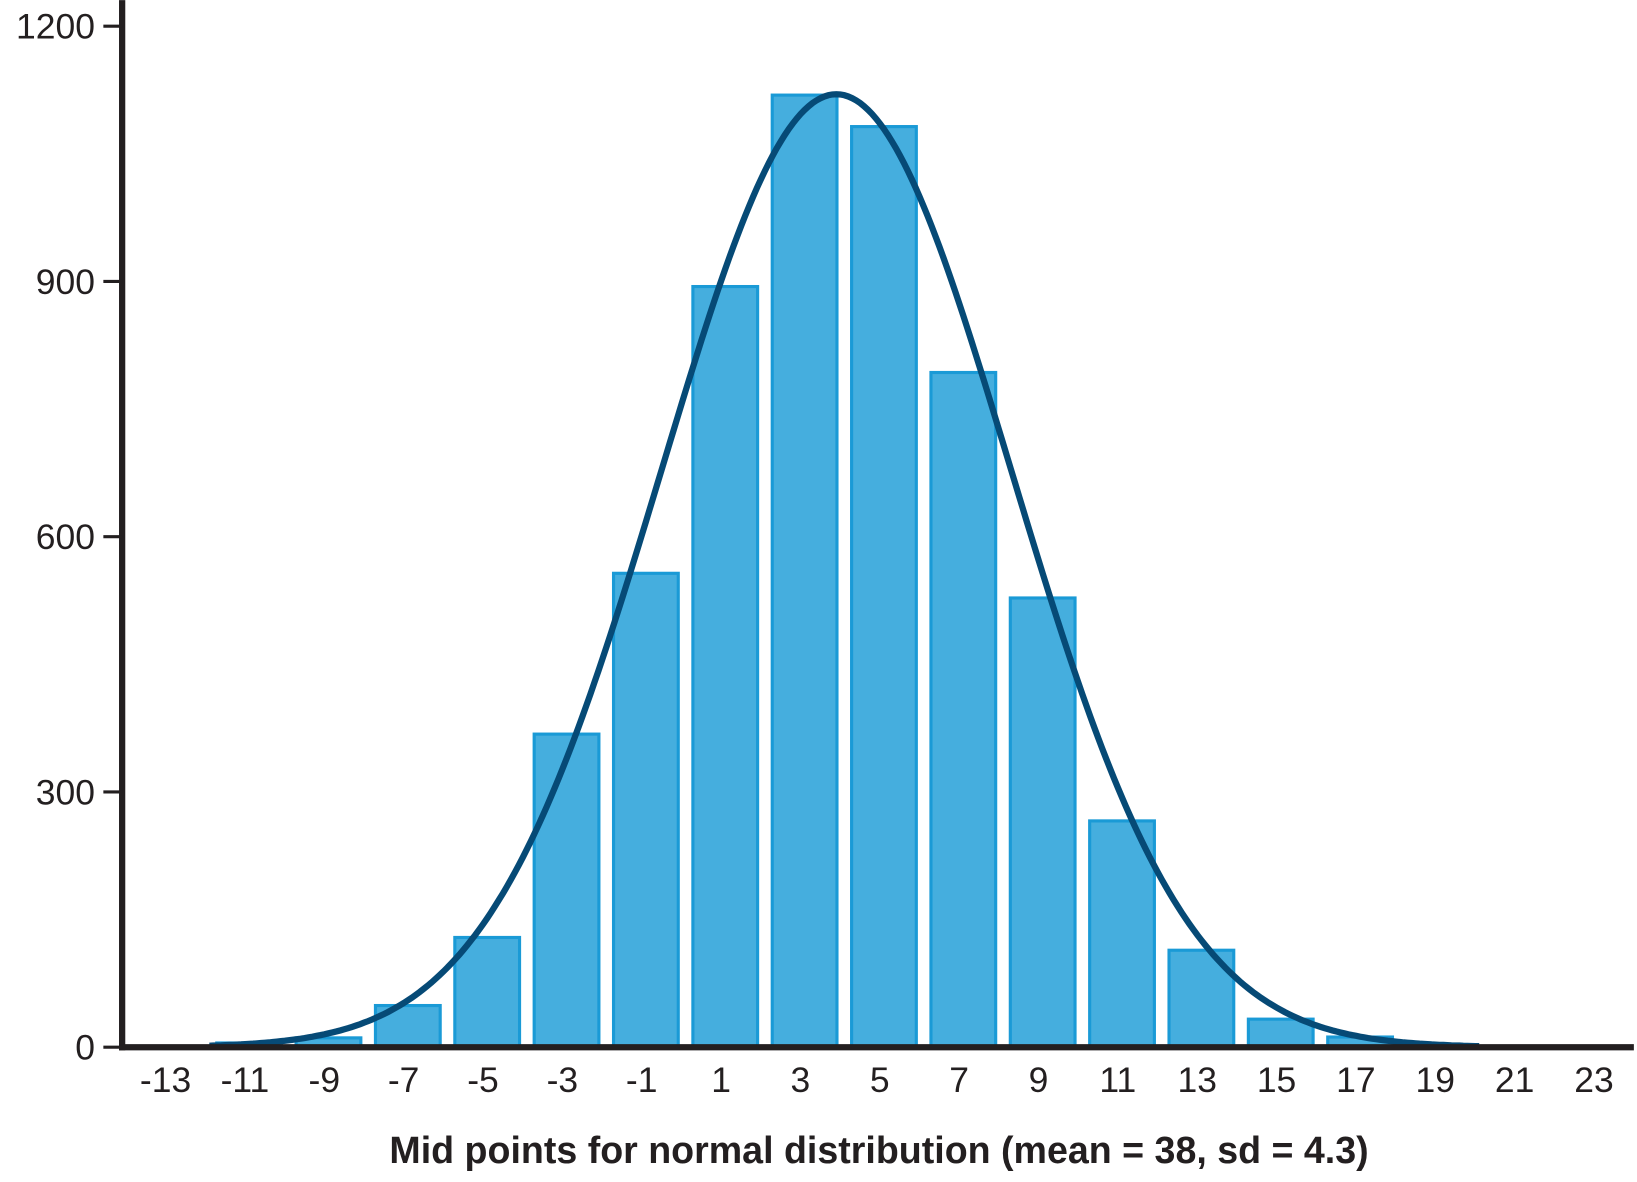  I want to click on y-ticks: 0 300 600 900 1200, so click(69, 537).